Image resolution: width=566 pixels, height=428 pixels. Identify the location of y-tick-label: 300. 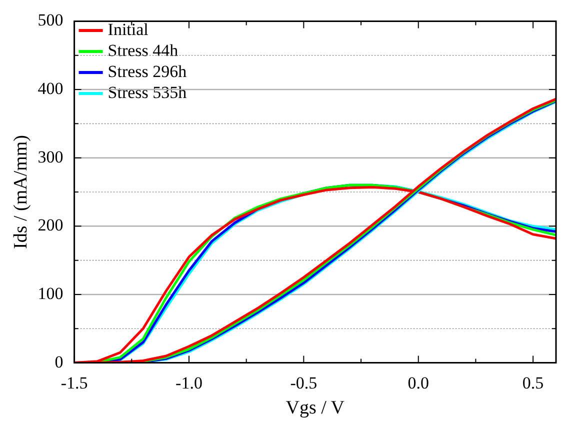
(51, 156).